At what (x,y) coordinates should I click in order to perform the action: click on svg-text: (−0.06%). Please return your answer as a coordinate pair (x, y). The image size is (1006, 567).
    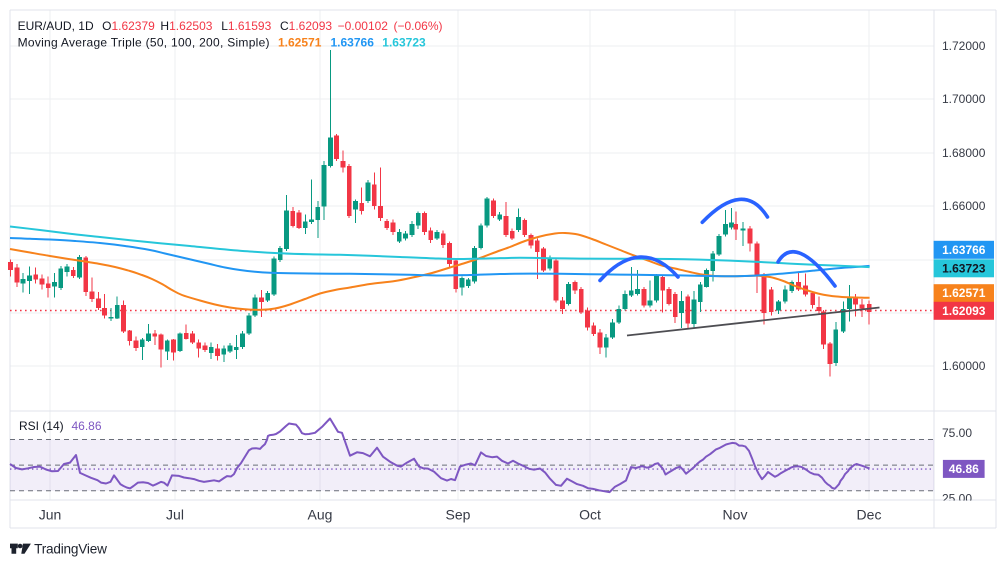
    Looking at the image, I should click on (418, 26).